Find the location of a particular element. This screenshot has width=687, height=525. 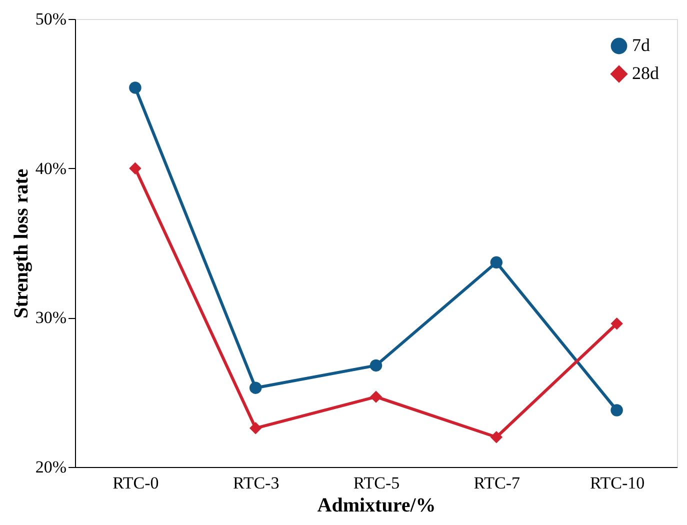

x-axis-title: Admixture/% is located at coordinates (376, 505).